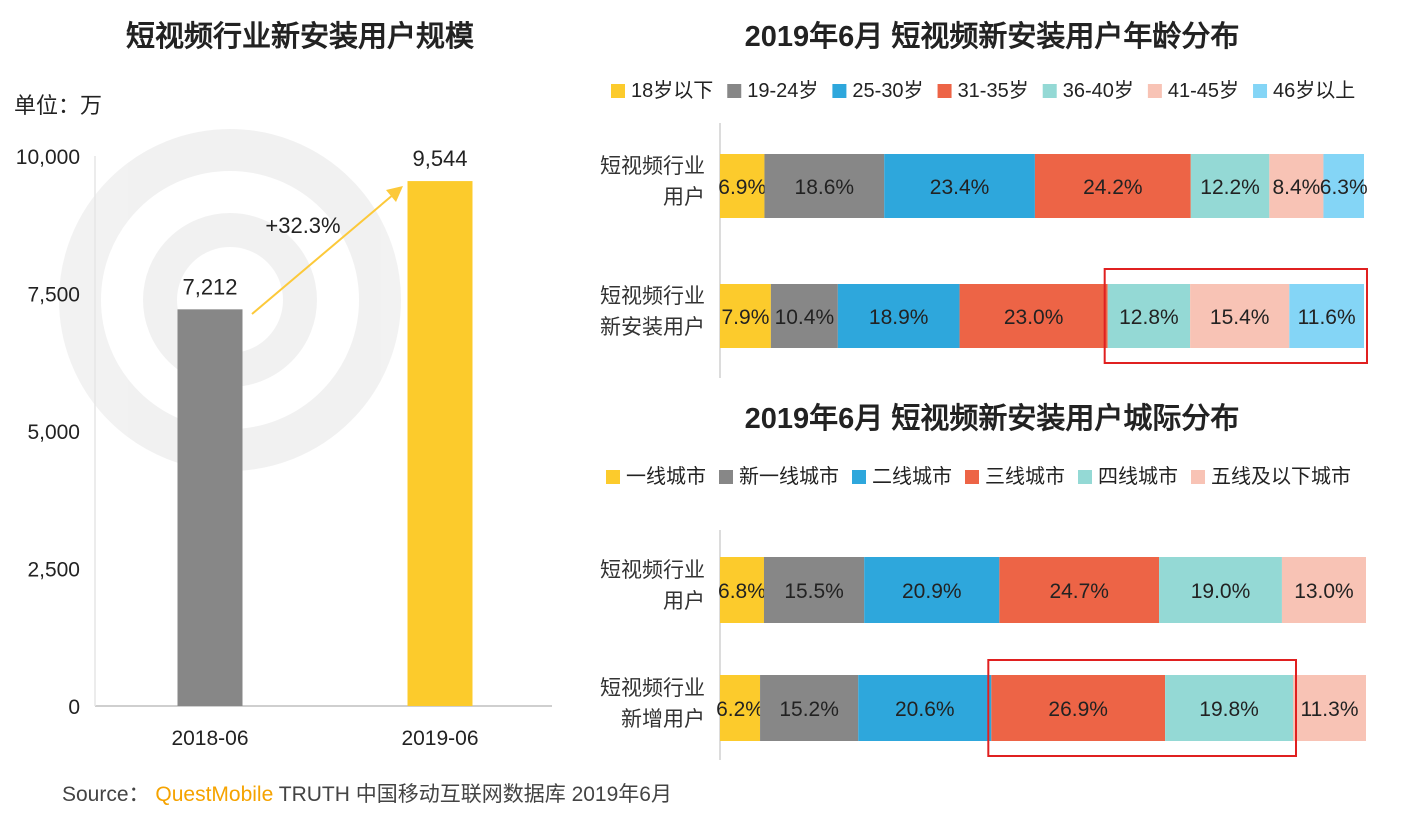 The image size is (1422, 820). Describe the element at coordinates (1314, 90) in the screenshot. I see `legend-label: 46岁以上` at that location.